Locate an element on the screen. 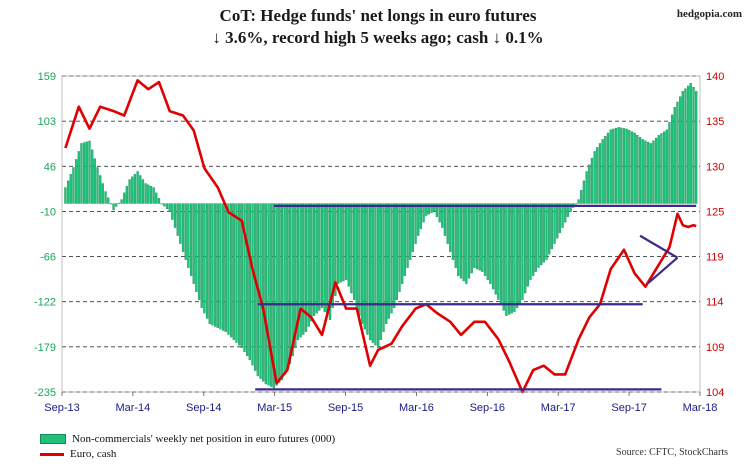  y-right-tick-label: 140 is located at coordinates (715, 77).